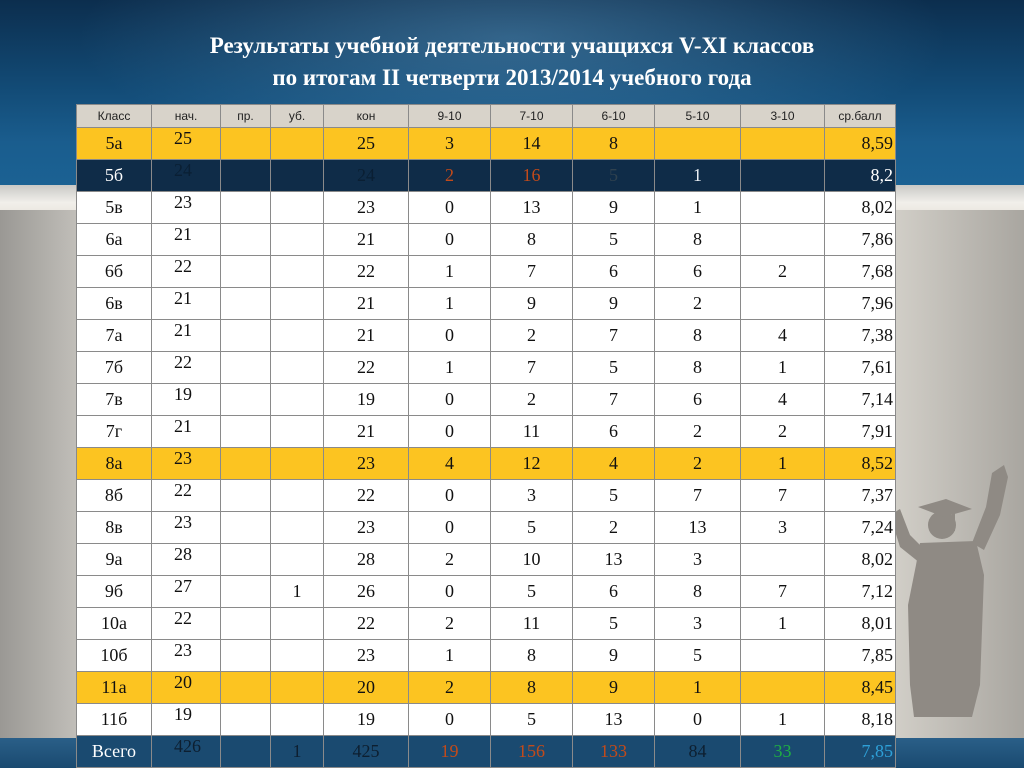 This screenshot has height=768, width=1024. I want to click on cell-start: 28, so click(186, 559).